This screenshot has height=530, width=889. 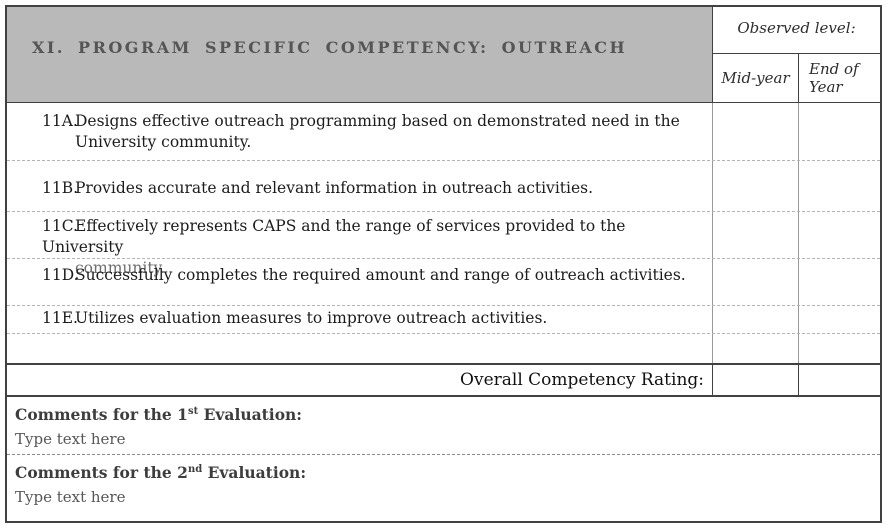 I want to click on overall-rating-mid-year-cell, so click(x=756, y=380).